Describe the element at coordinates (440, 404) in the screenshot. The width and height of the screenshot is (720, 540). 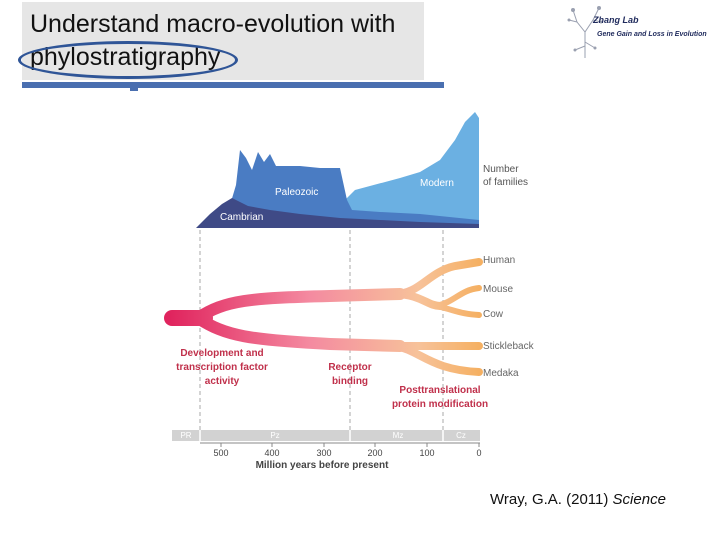
I see `annotation-posttranslational-2: protein modification` at that location.